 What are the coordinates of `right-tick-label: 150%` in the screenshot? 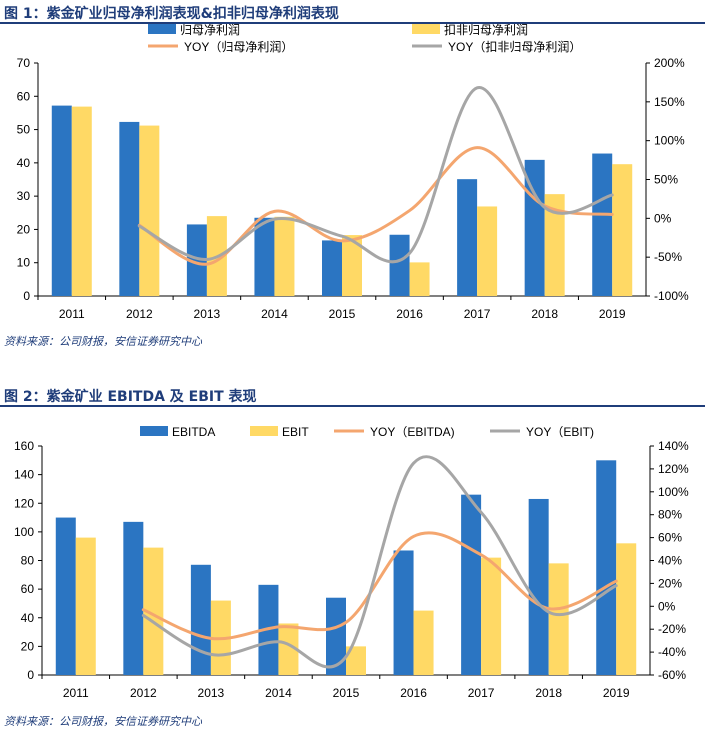 It's located at (669, 102).